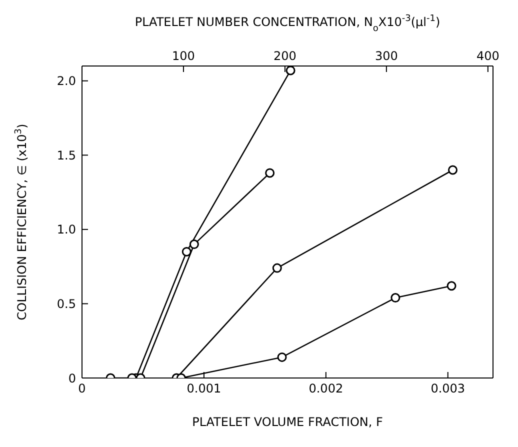 The image size is (518, 447). Describe the element at coordinates (66, 229) in the screenshot. I see `y-tick-label: 1.0` at that location.